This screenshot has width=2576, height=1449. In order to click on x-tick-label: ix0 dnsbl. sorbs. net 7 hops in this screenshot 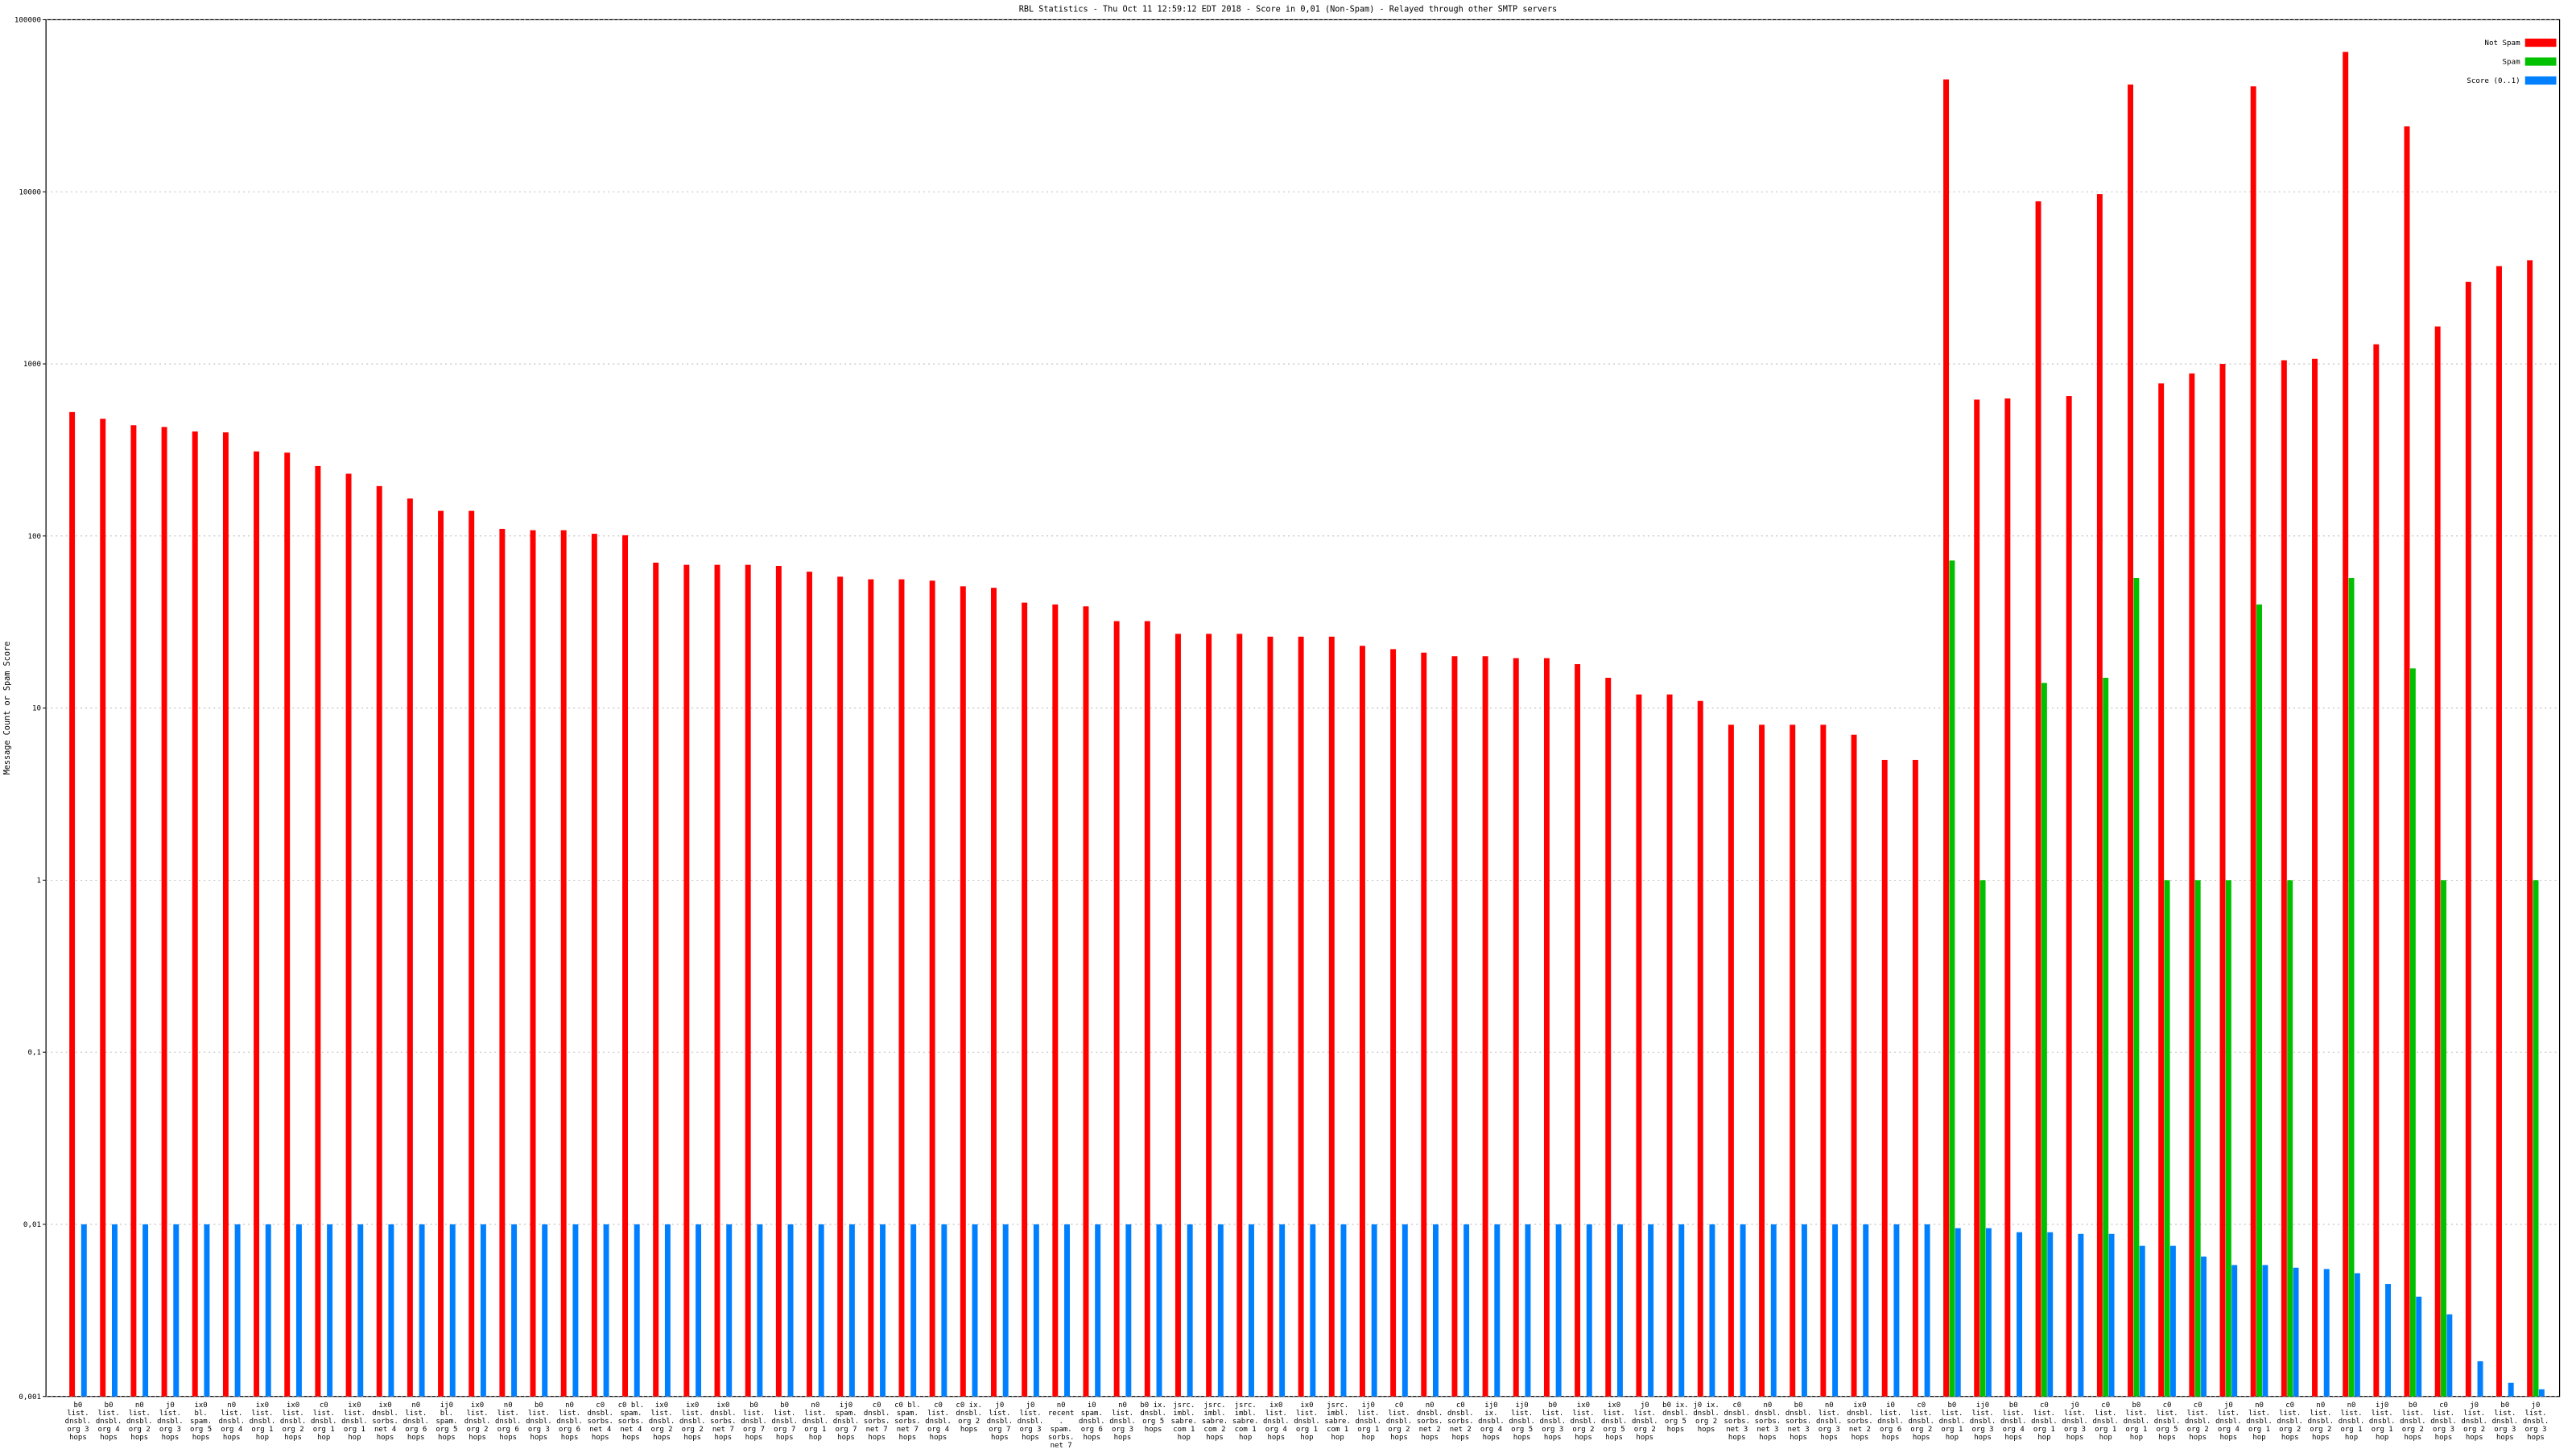, I will do `click(723, 1421)`.